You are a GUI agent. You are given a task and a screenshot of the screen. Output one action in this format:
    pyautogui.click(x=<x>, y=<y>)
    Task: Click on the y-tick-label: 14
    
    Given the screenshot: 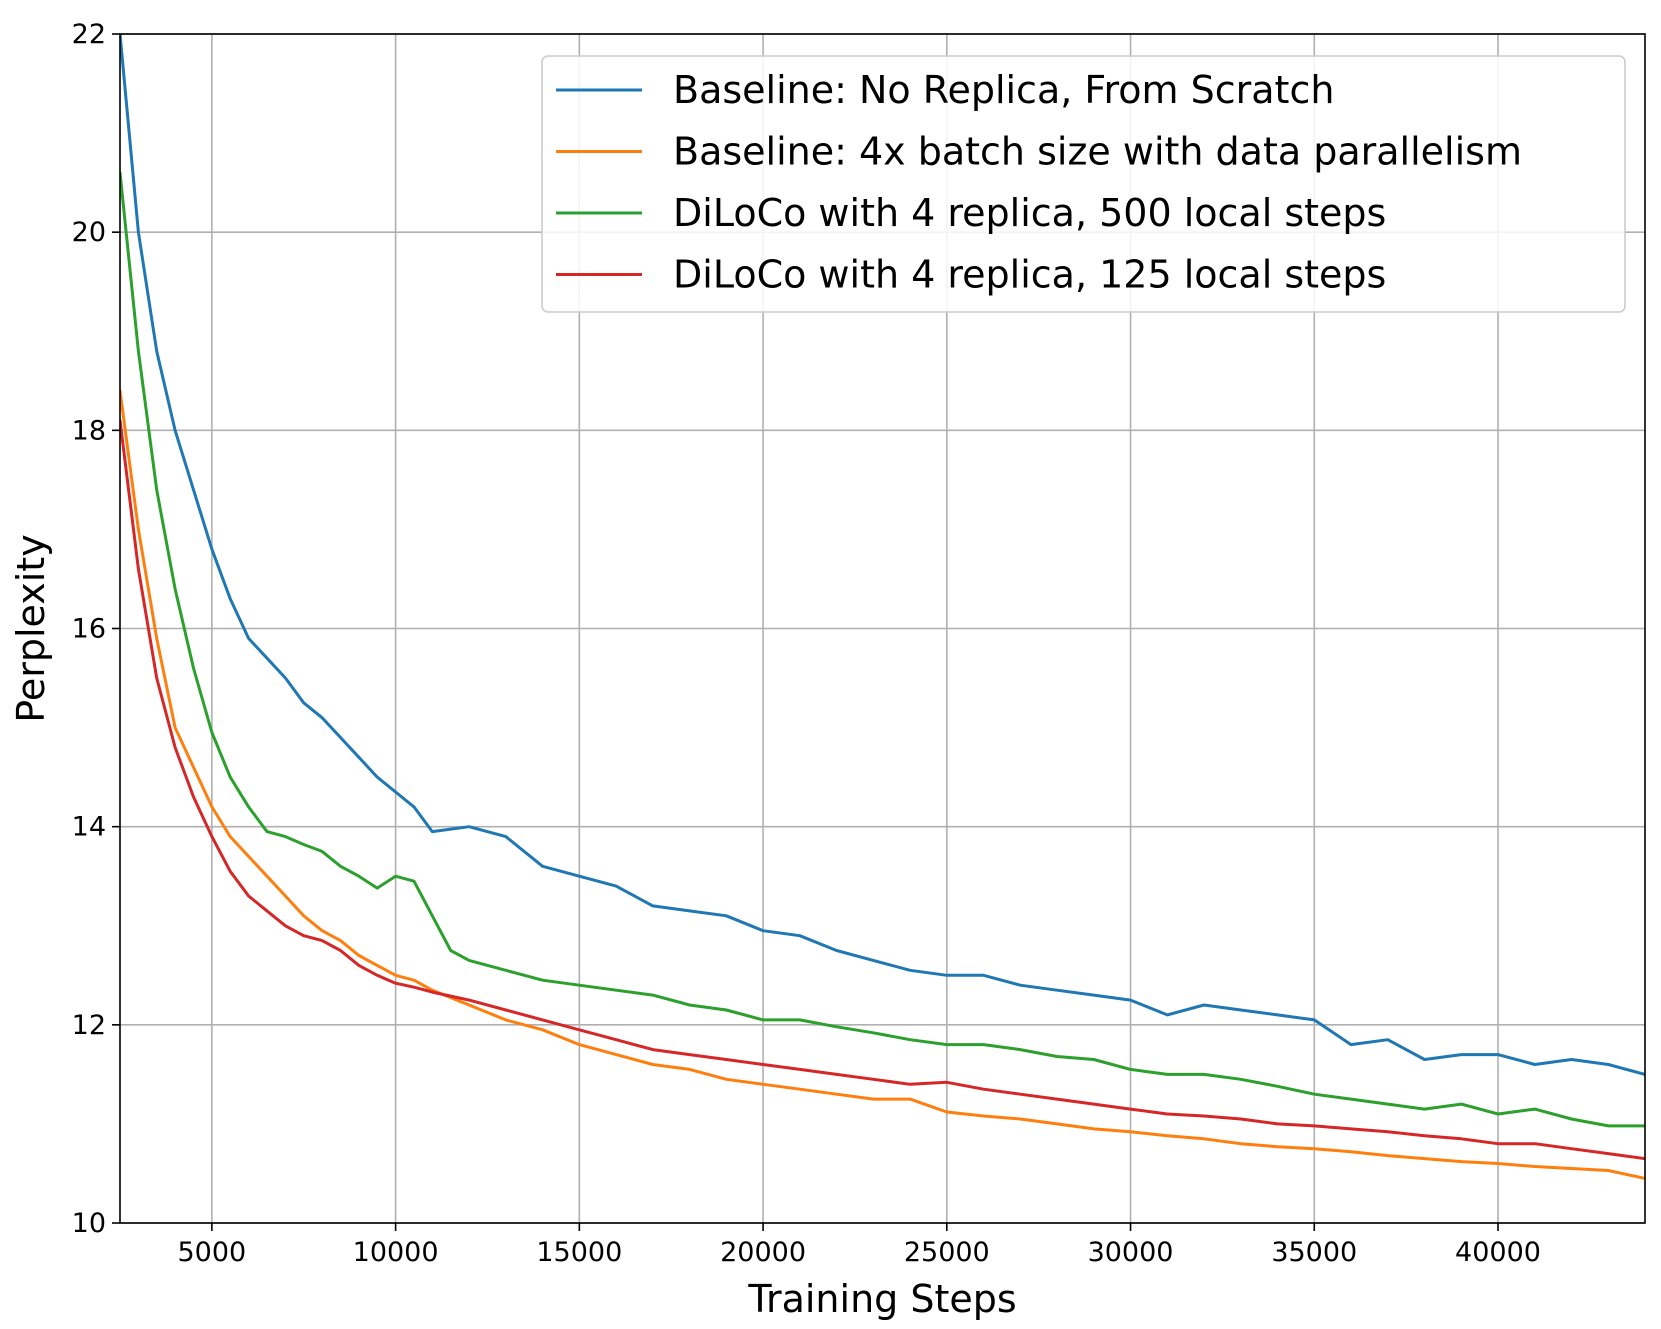 What is the action you would take?
    pyautogui.click(x=89, y=827)
    